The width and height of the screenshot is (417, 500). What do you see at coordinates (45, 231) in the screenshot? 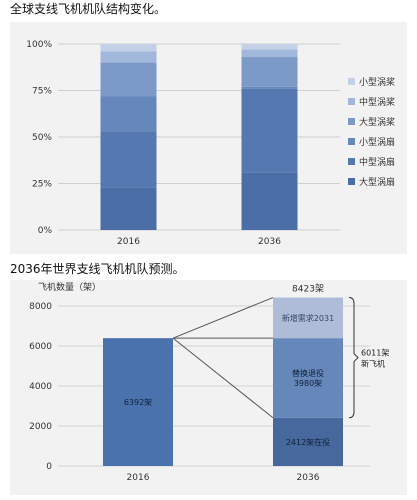
I see `chart1-ytick-label: 0%` at bounding box center [45, 231].